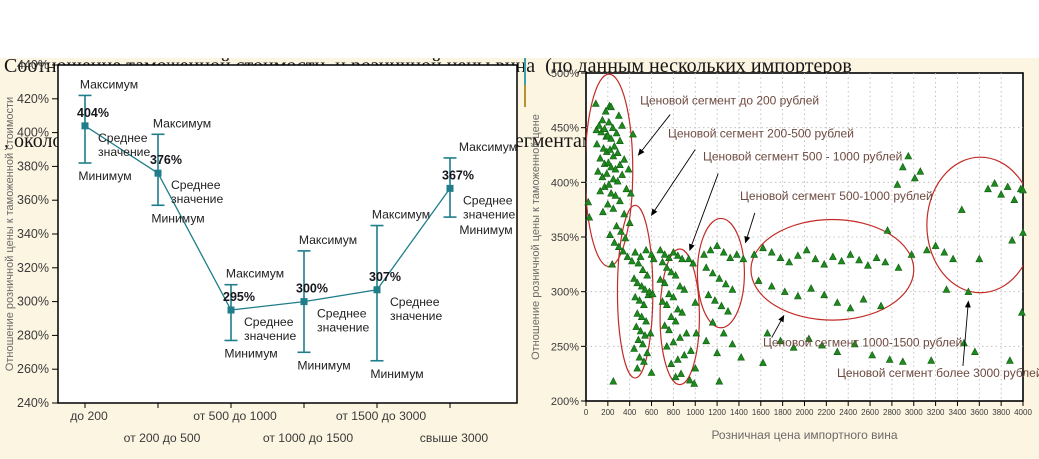  Describe the element at coordinates (565, 238) in the screenshot. I see `y-tick-label: 350%` at that location.